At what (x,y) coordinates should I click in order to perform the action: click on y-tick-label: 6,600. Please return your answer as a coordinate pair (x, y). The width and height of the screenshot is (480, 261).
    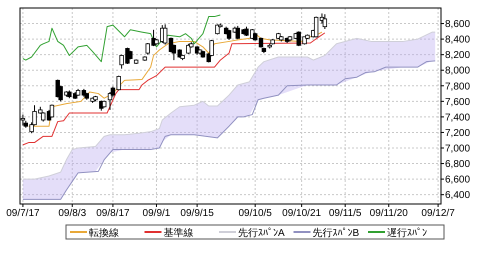
    Looking at the image, I should click on (457, 180).